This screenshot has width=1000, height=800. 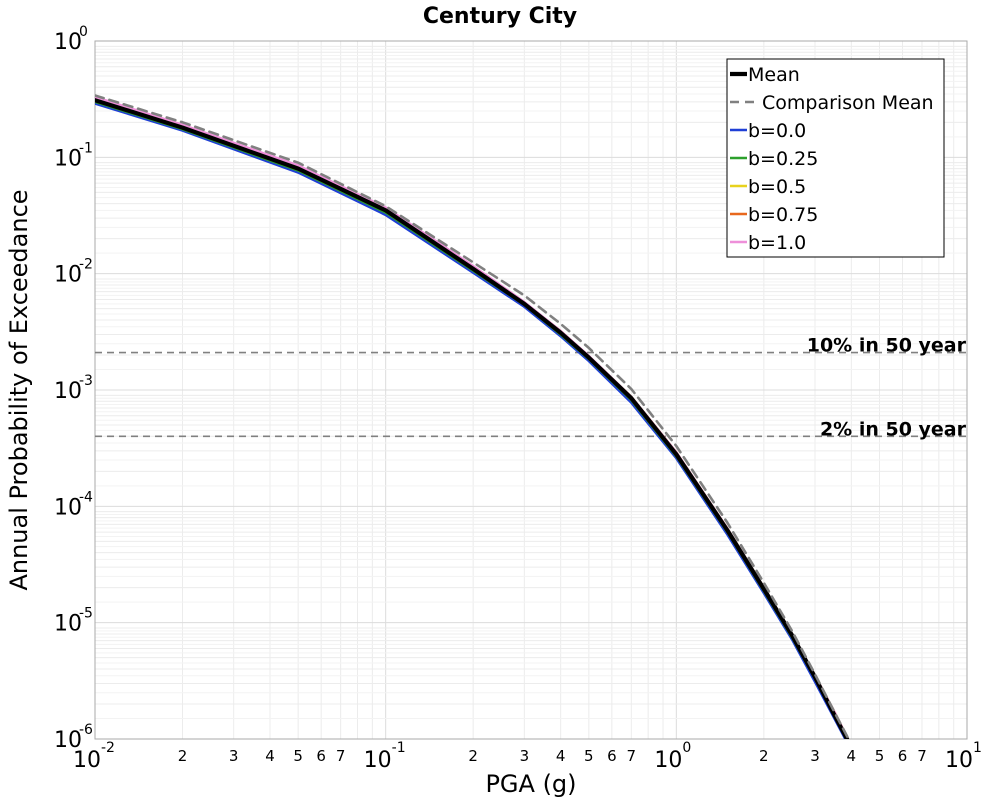 I want to click on reference-lines: 10% in 50 year 2% in 50 year, so click(x=531, y=387).